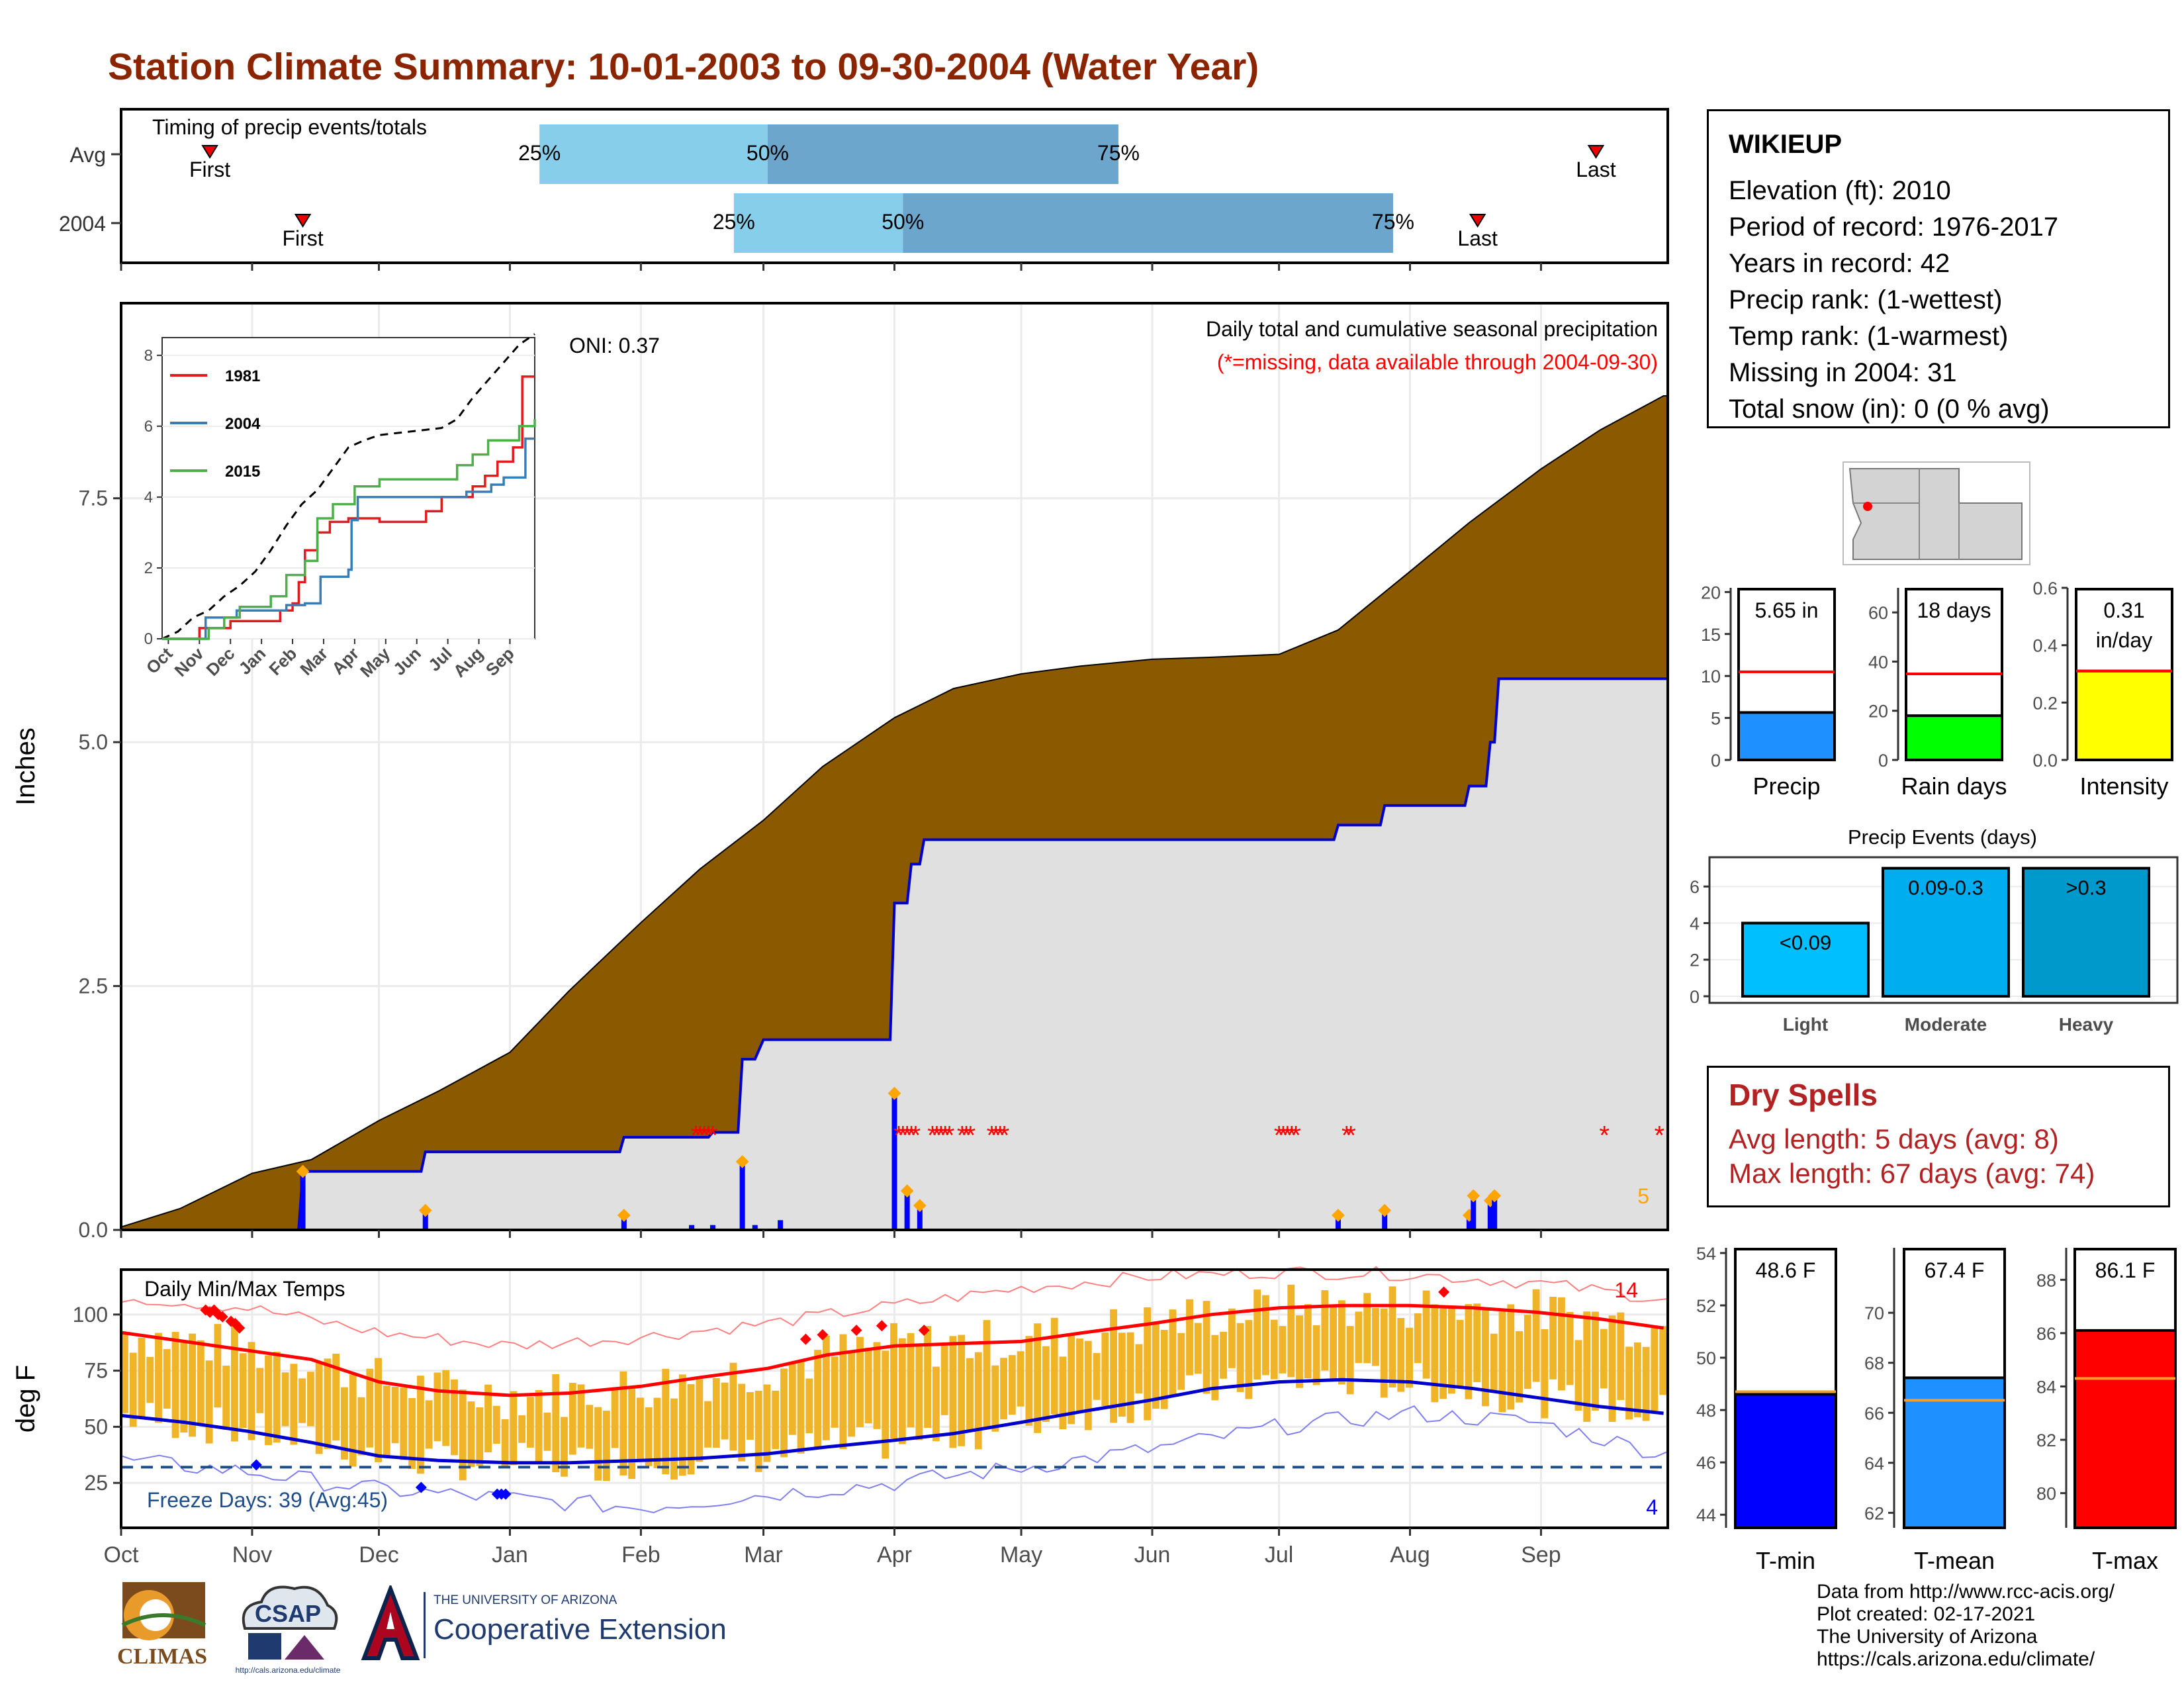  Describe the element at coordinates (894, 1308) in the screenshot. I see `record-max-line` at that location.